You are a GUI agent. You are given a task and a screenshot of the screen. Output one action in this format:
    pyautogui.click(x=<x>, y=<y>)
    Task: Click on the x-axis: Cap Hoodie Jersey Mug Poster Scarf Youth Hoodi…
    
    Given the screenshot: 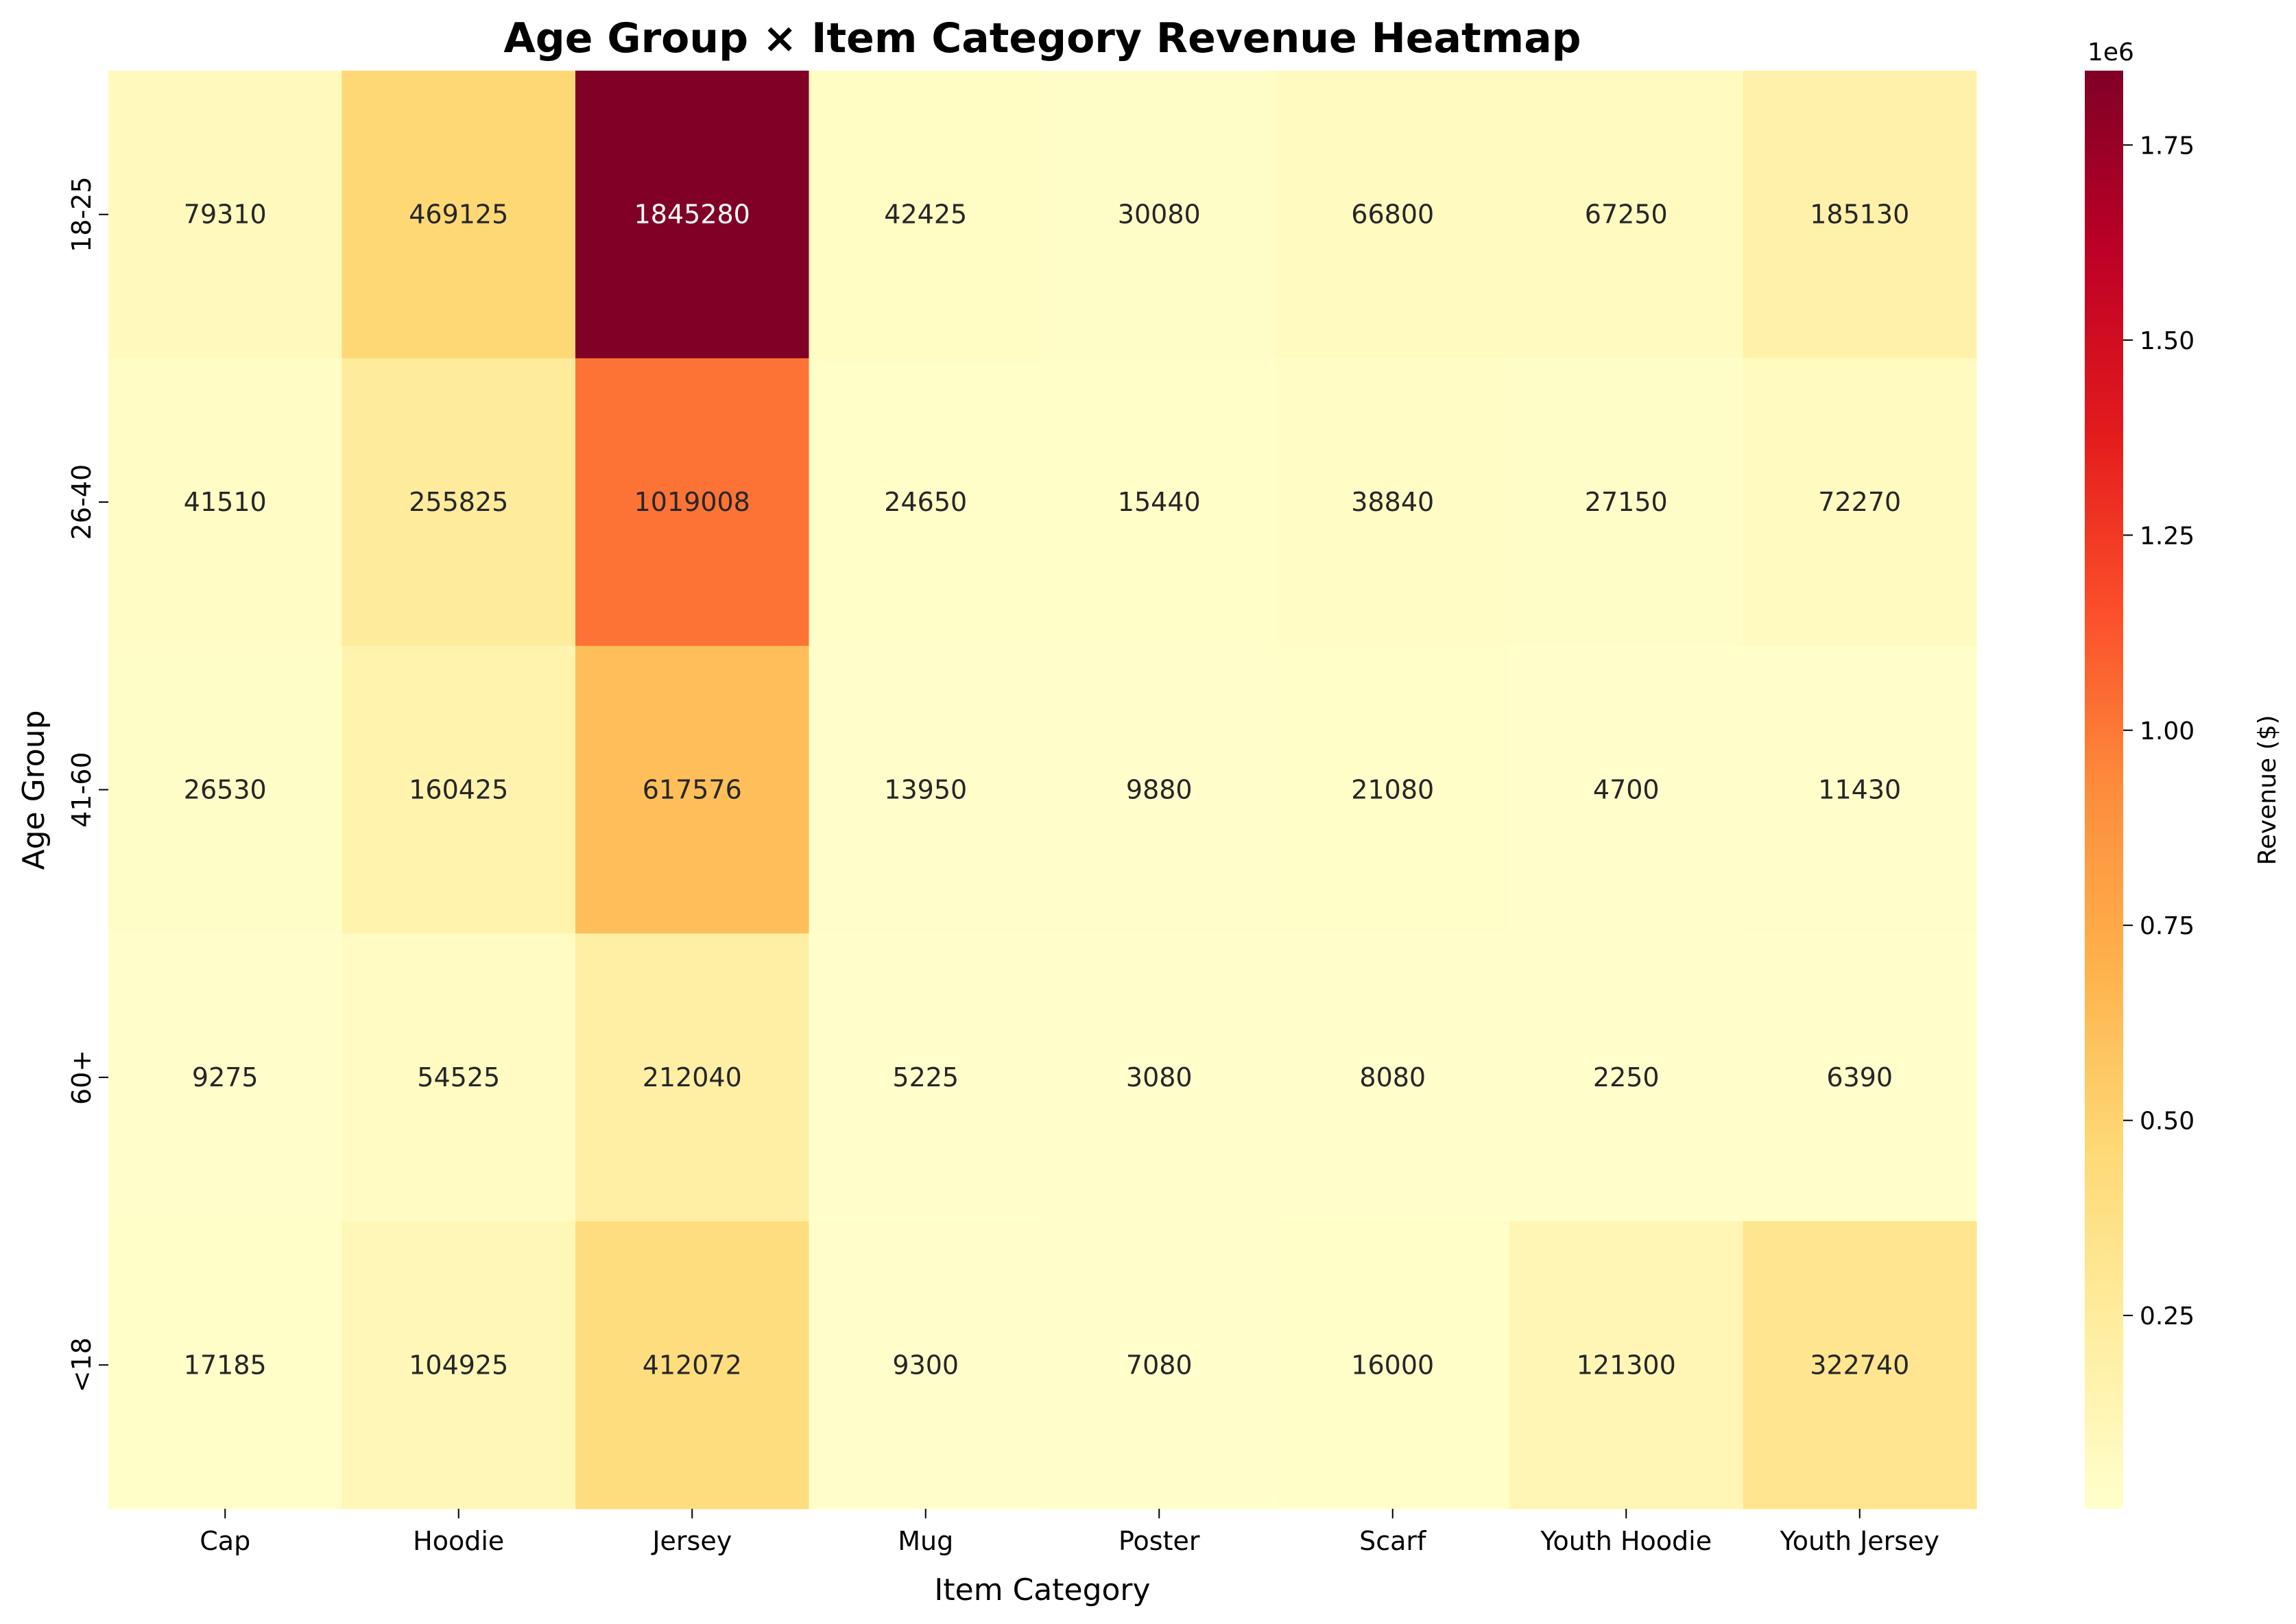 What is the action you would take?
    pyautogui.click(x=1069, y=1533)
    